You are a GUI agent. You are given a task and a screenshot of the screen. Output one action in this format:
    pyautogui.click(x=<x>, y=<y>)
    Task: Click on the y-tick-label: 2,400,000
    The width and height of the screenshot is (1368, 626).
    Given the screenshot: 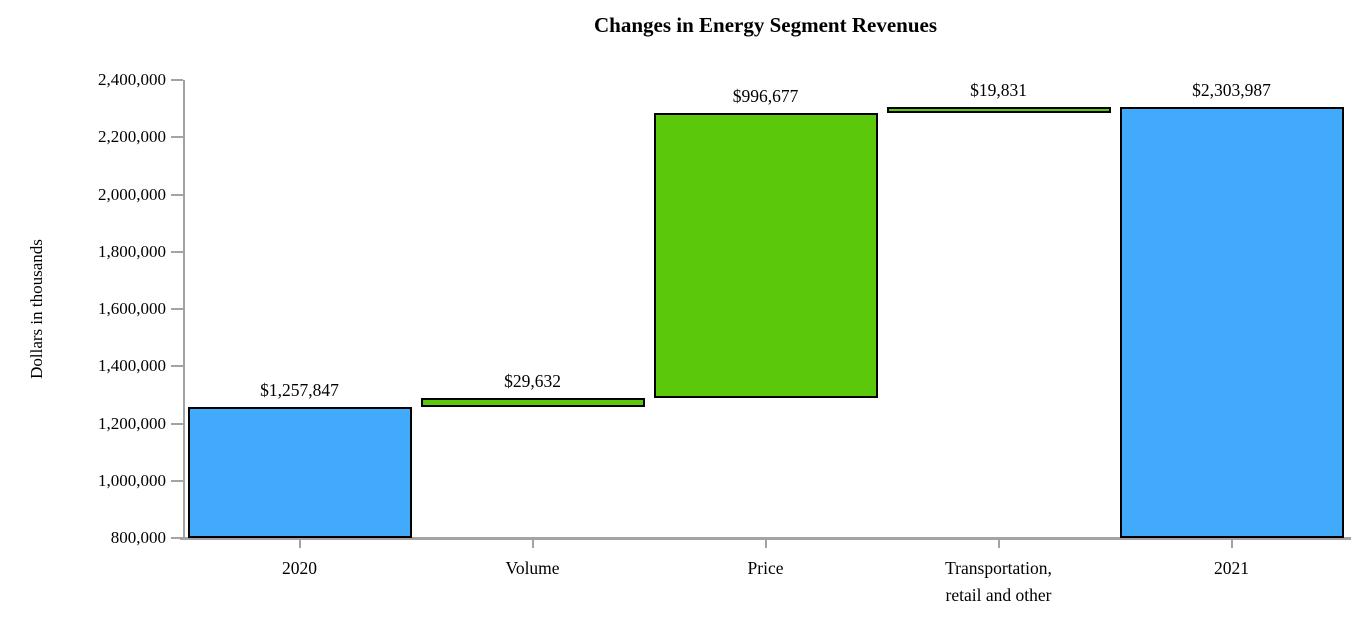 What is the action you would take?
    pyautogui.click(x=132, y=79)
    